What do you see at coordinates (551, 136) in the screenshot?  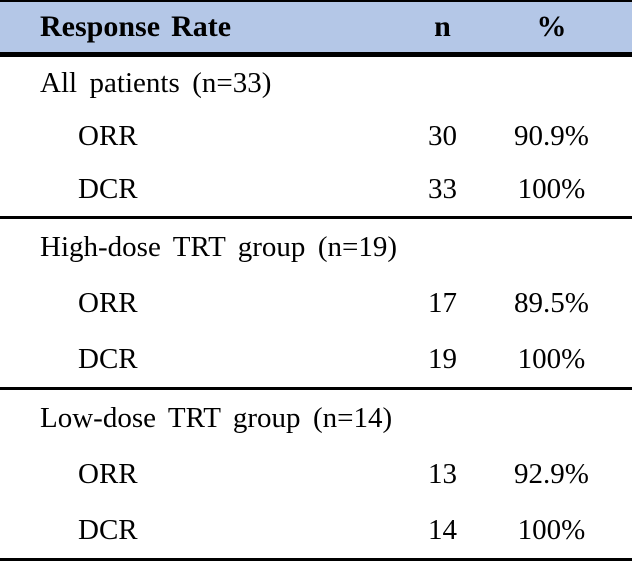 I see `row-pct-value: 90.9%` at bounding box center [551, 136].